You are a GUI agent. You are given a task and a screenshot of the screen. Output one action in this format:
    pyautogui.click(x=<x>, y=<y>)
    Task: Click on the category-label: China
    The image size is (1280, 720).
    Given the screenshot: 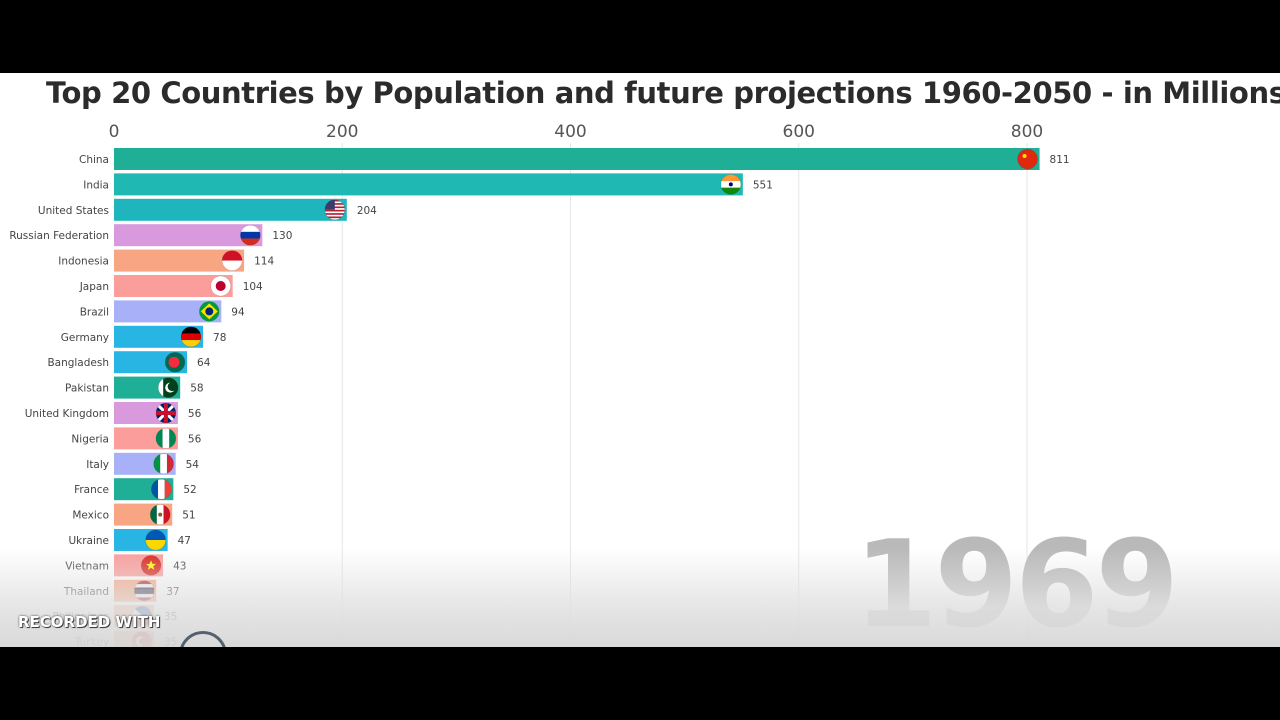 What is the action you would take?
    pyautogui.click(x=94, y=160)
    